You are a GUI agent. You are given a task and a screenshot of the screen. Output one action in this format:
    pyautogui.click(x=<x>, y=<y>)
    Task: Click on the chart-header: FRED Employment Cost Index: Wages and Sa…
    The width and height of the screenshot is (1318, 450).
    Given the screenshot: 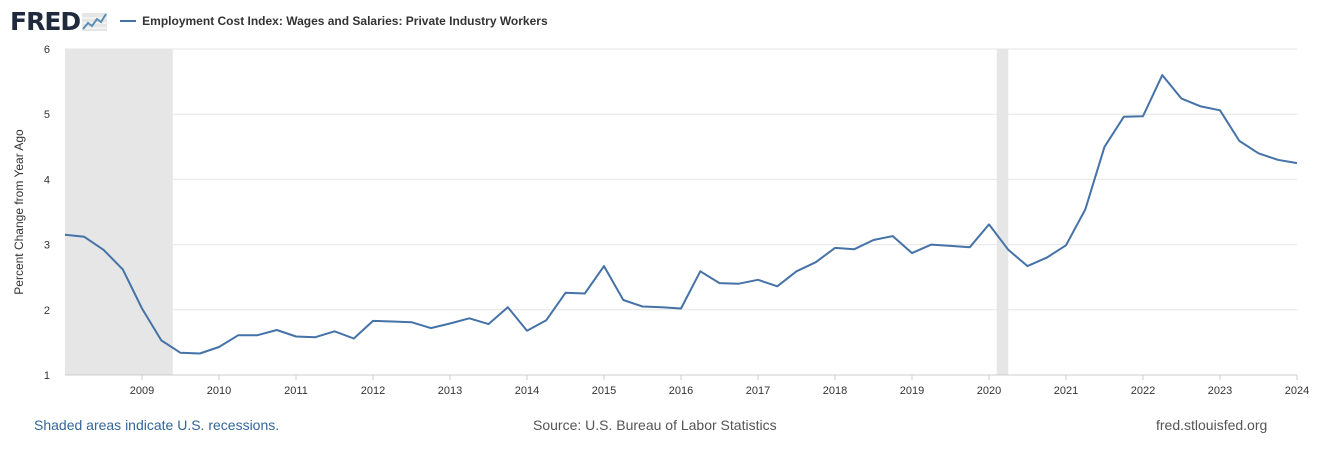 What is the action you would take?
    pyautogui.click(x=279, y=21)
    